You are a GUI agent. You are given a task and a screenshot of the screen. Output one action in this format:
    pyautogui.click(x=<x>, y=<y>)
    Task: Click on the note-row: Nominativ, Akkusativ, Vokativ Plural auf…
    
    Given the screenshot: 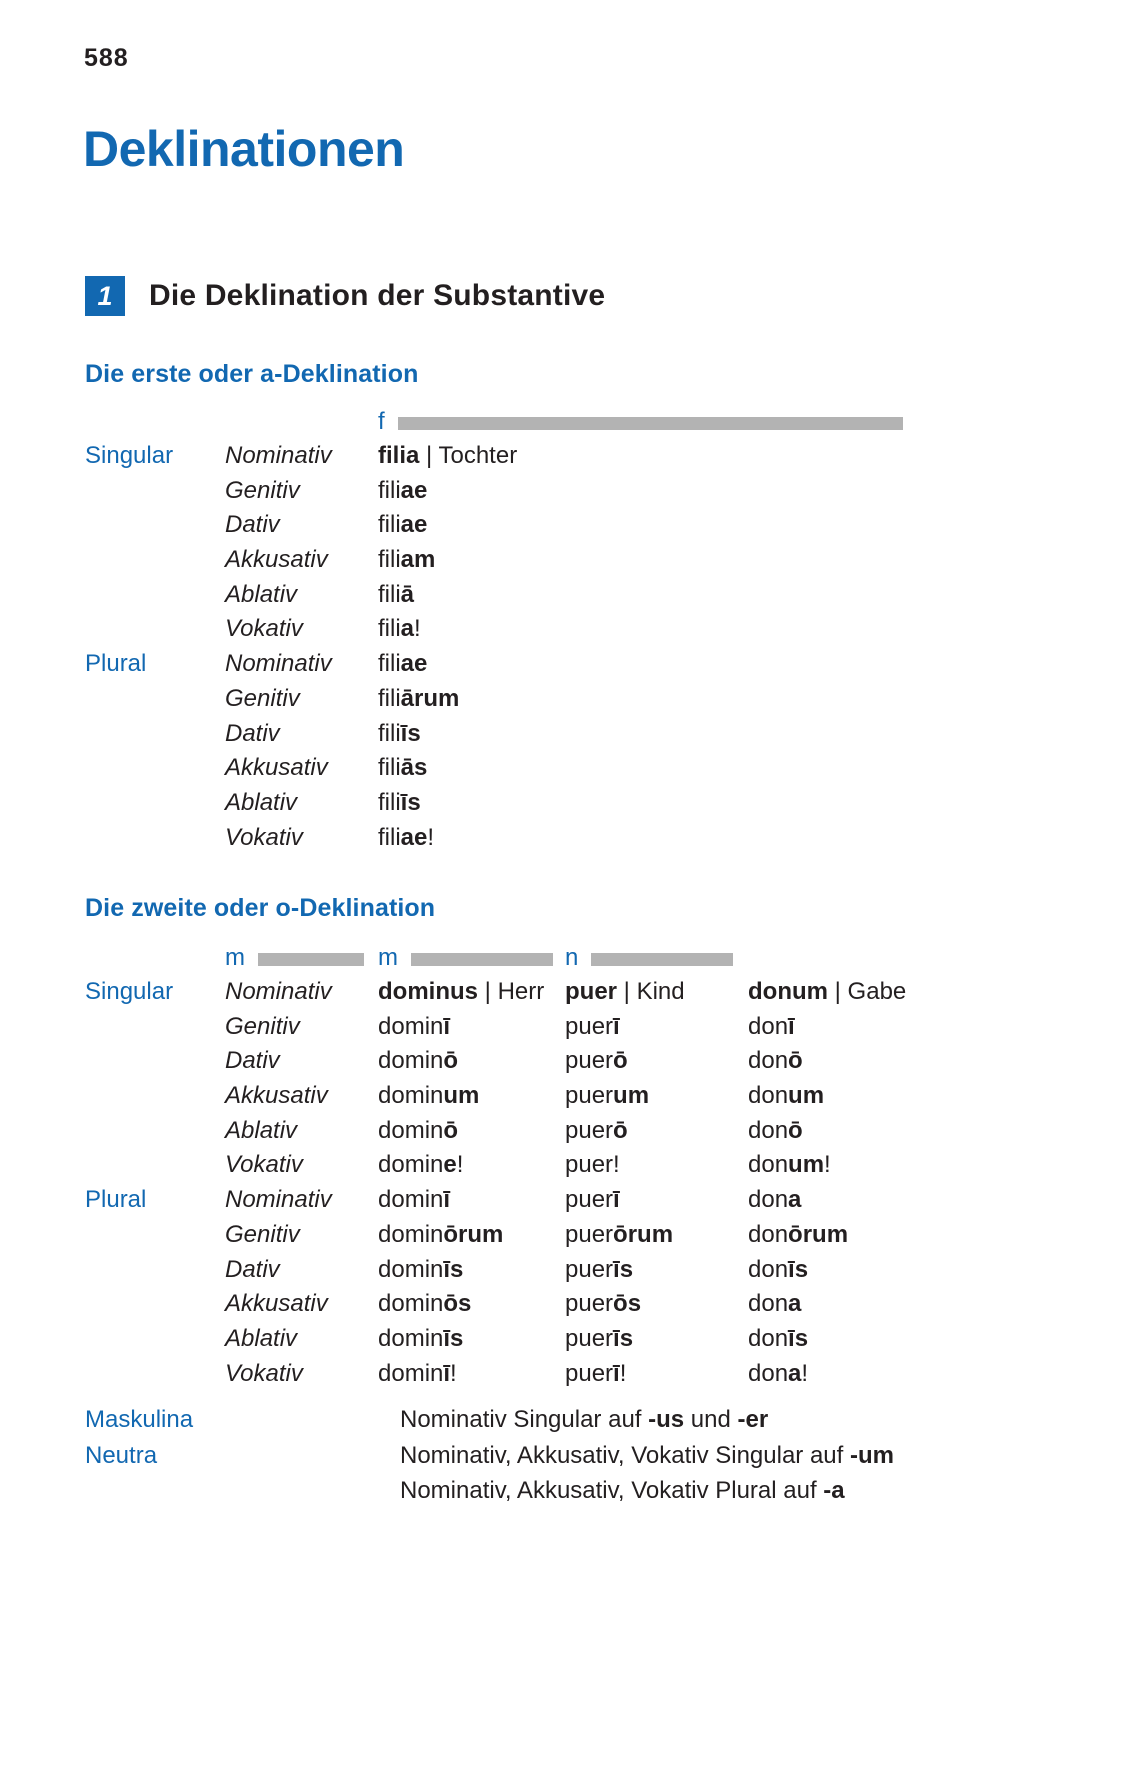 What is the action you would take?
    pyautogui.click(x=585, y=1491)
    